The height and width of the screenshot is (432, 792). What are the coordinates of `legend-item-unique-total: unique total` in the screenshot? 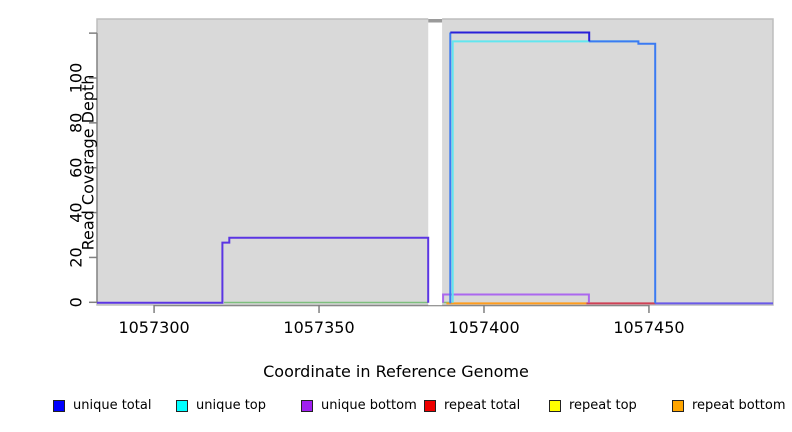 It's located at (102, 405).